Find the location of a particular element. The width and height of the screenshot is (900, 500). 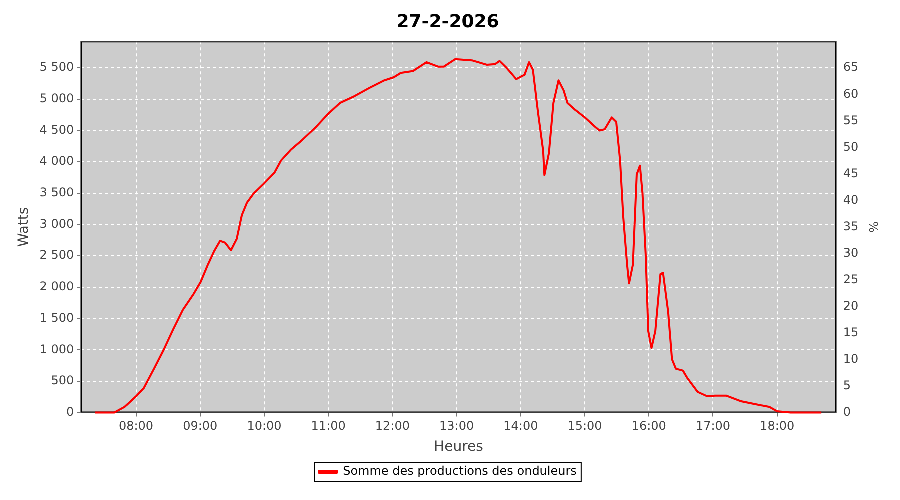

x-tick-label: 14:00 is located at coordinates (521, 426).